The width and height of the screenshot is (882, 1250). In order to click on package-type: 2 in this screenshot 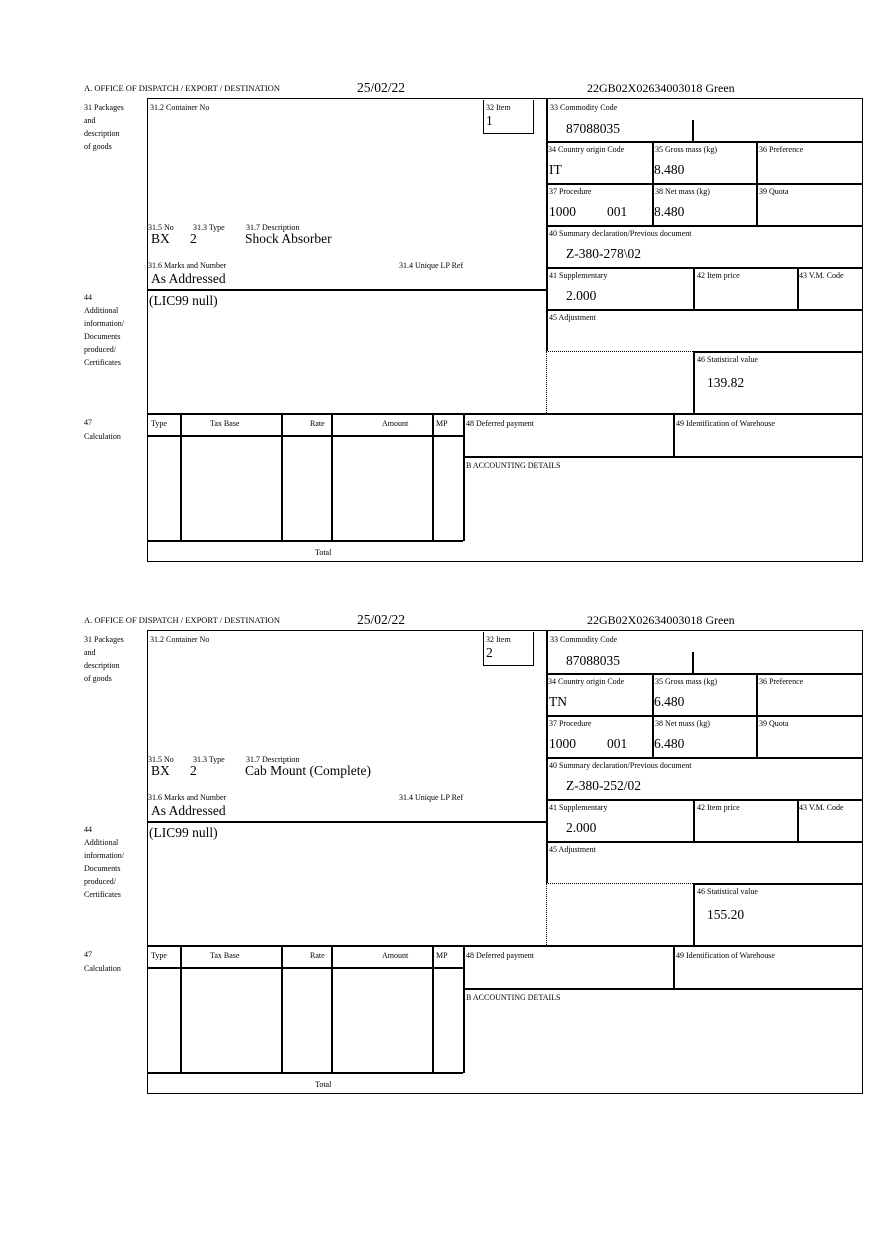, I will do `click(193, 770)`.